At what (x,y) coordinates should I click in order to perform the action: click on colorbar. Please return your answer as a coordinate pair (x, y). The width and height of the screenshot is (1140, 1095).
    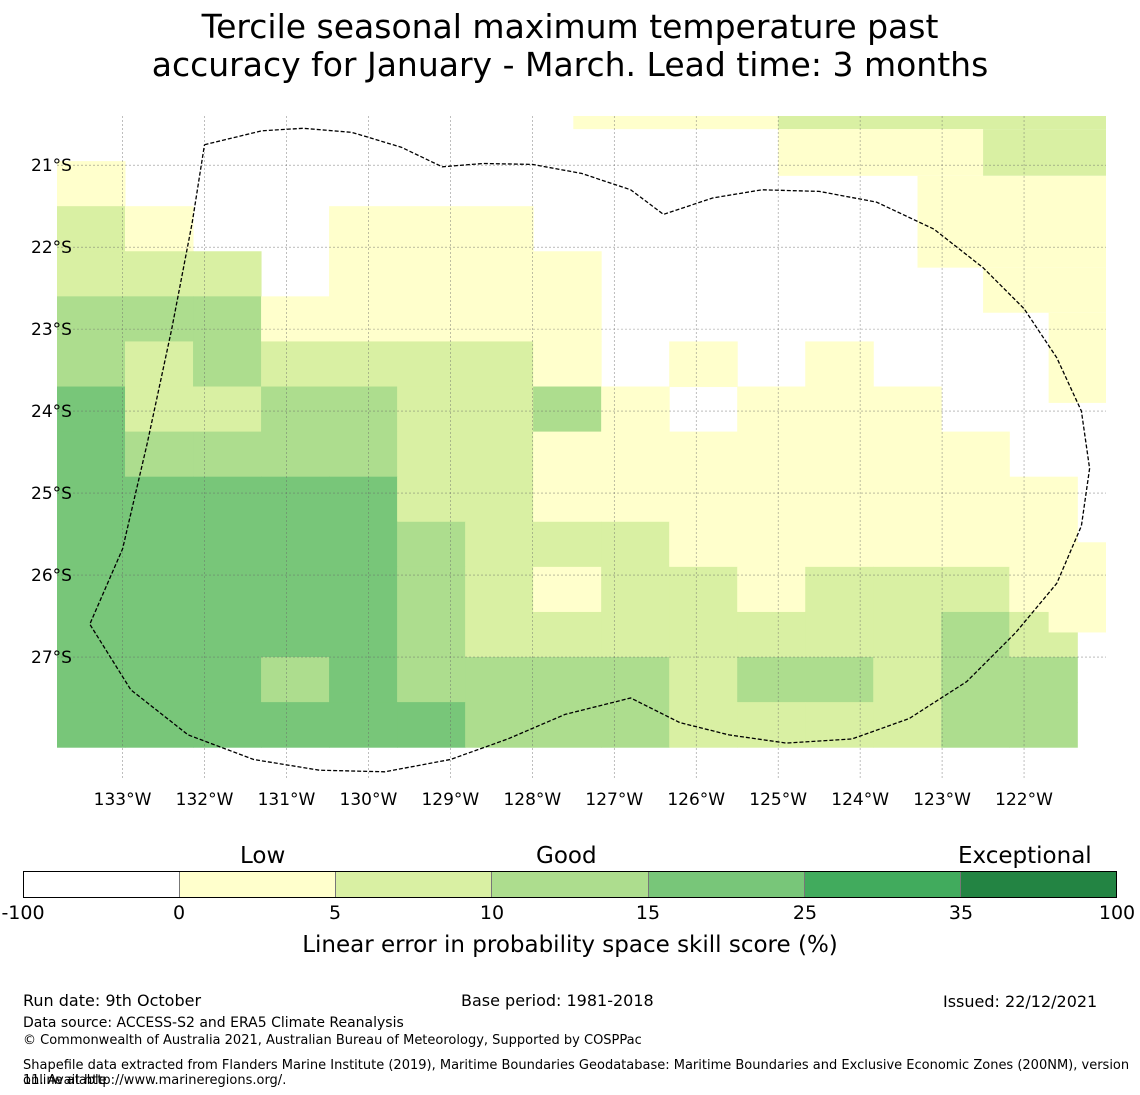
    Looking at the image, I should click on (570, 884).